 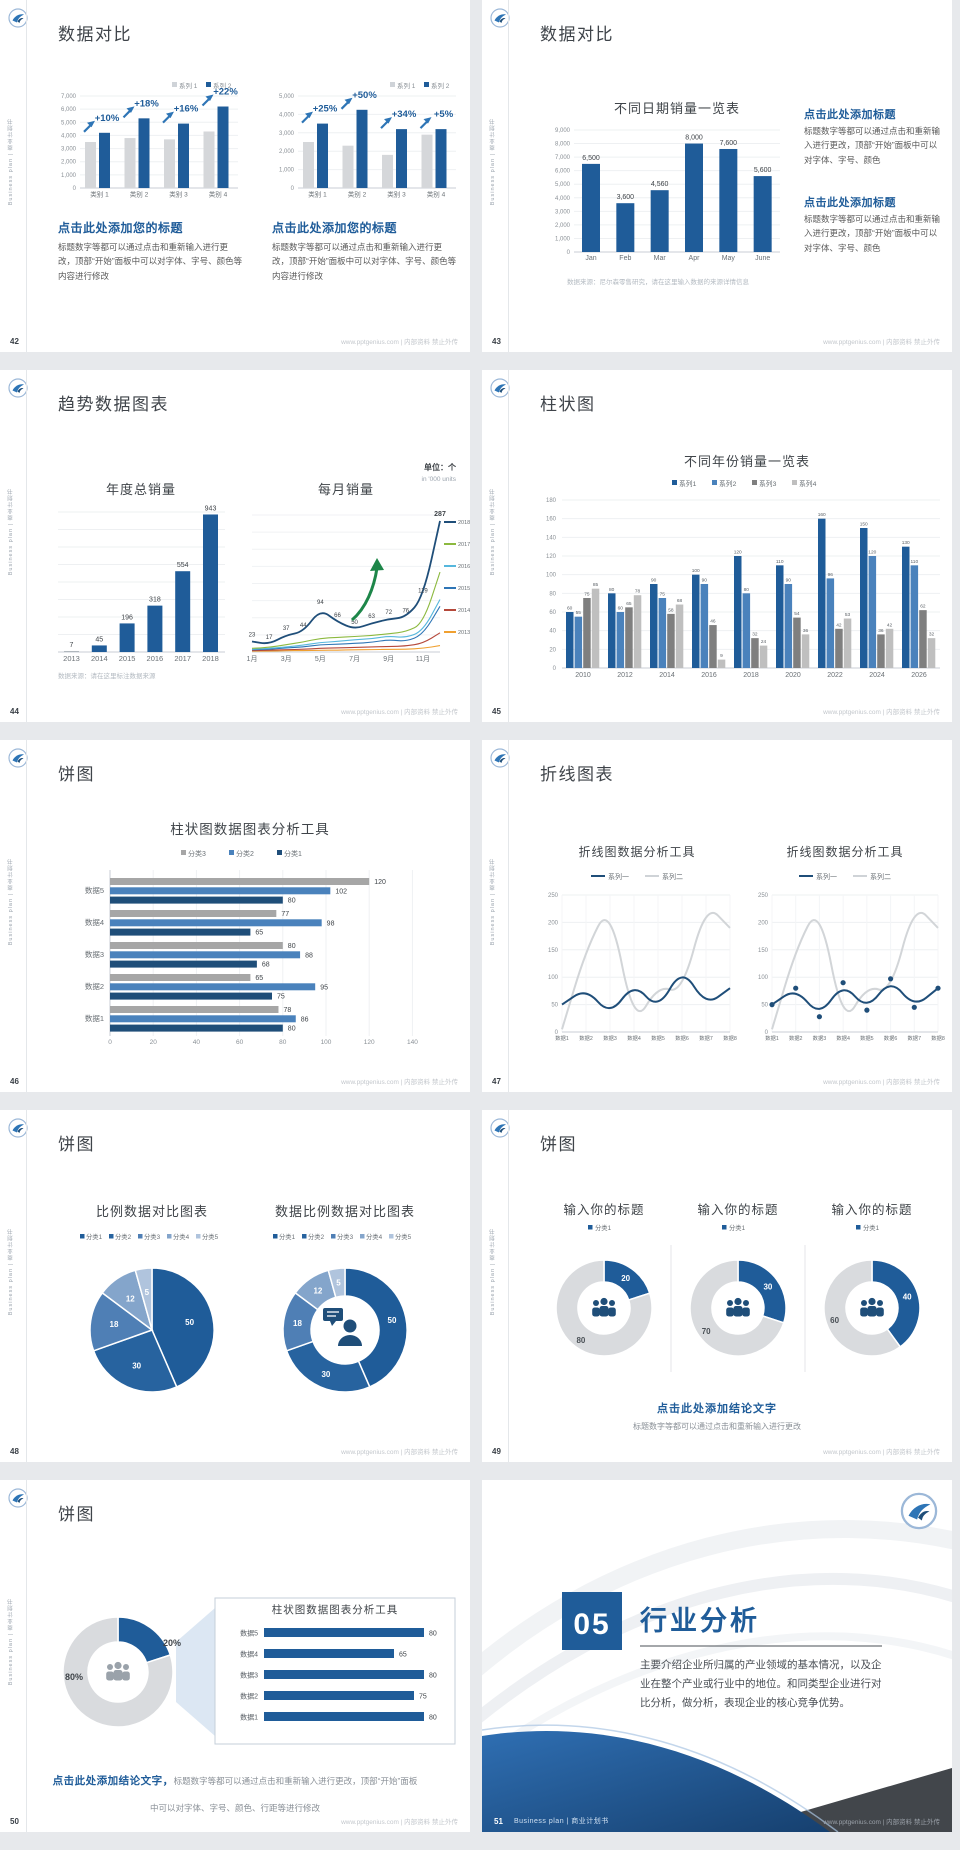 I want to click on slice-label: 30, so click(x=136, y=1365).